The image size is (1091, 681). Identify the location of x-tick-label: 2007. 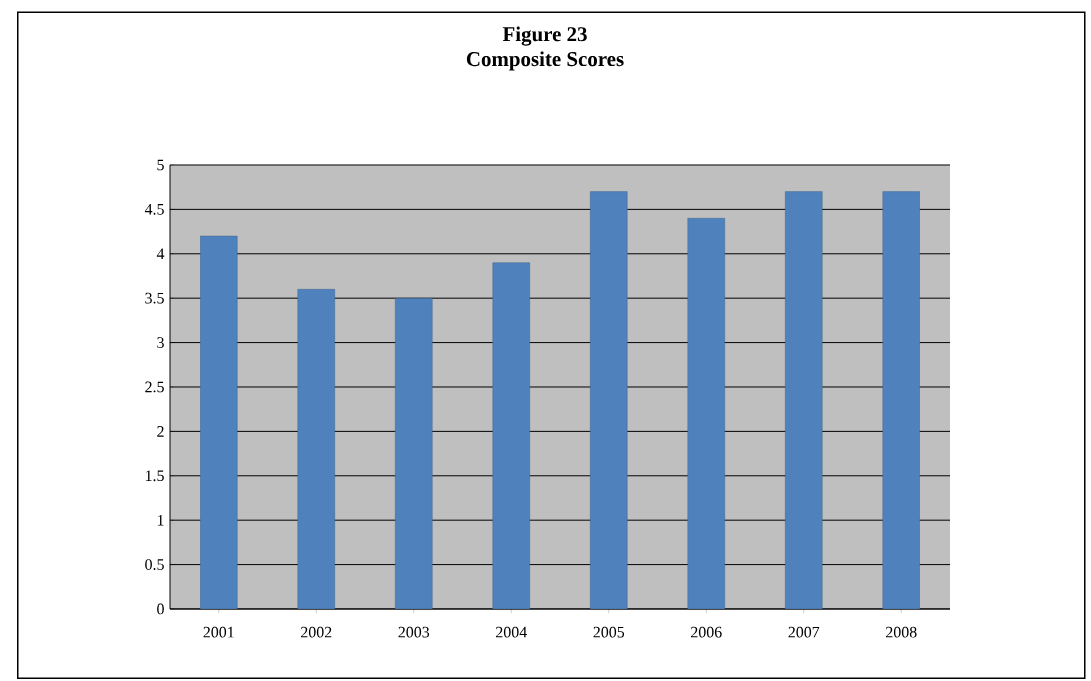
(804, 632).